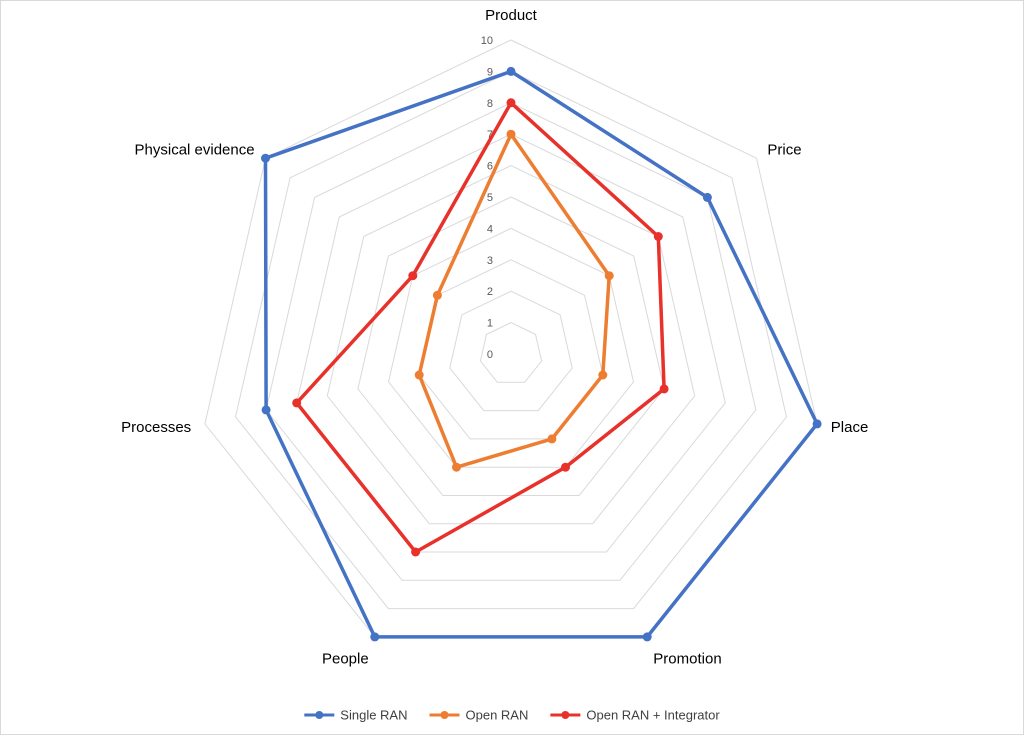 This screenshot has height=735, width=1024. Describe the element at coordinates (687, 659) in the screenshot. I see `axis-label-promotion: Promotion` at that location.